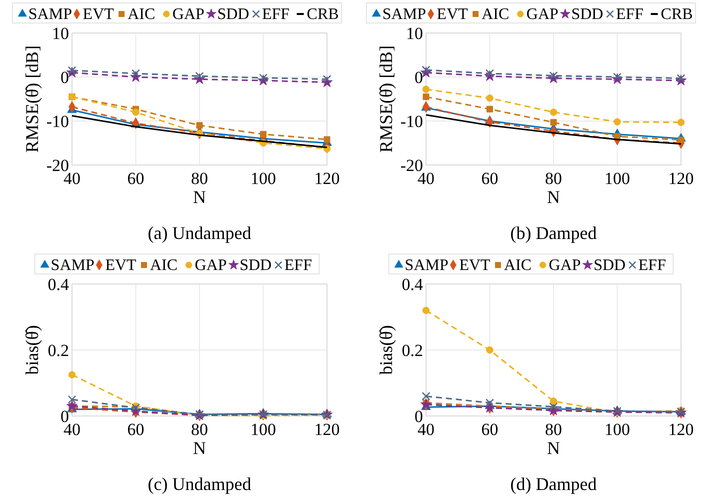 The height and width of the screenshot is (503, 709). What do you see at coordinates (553, 484) in the screenshot?
I see `text: (d) Damped` at bounding box center [553, 484].